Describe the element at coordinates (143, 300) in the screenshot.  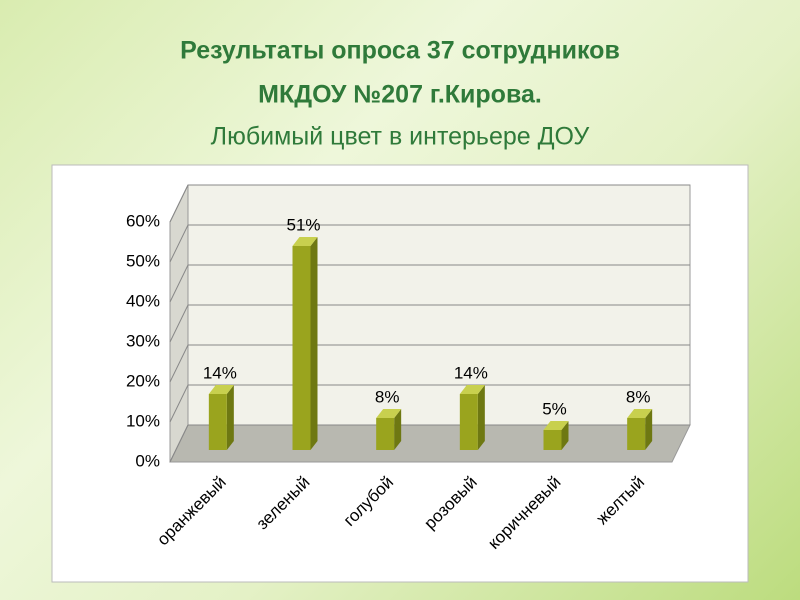
I see `y-tick-label: 40%` at that location.